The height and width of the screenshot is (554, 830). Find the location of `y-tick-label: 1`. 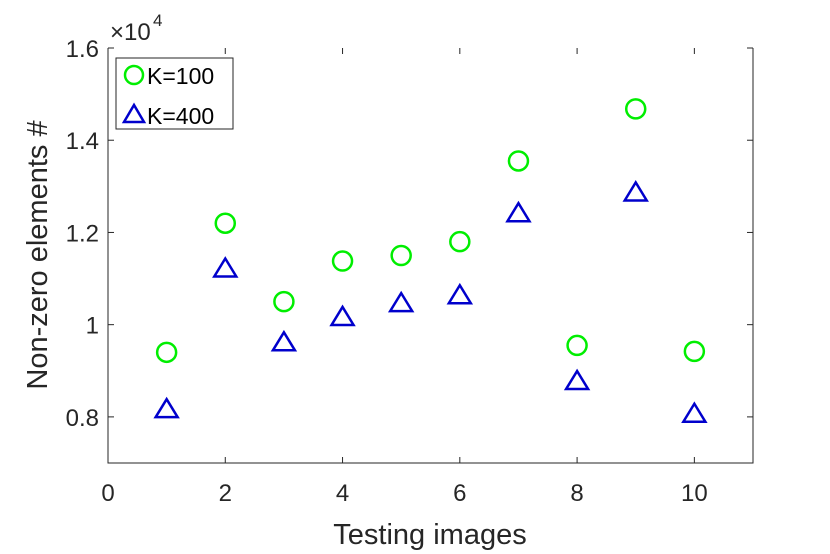

y-tick-label: 1 is located at coordinates (92, 326).